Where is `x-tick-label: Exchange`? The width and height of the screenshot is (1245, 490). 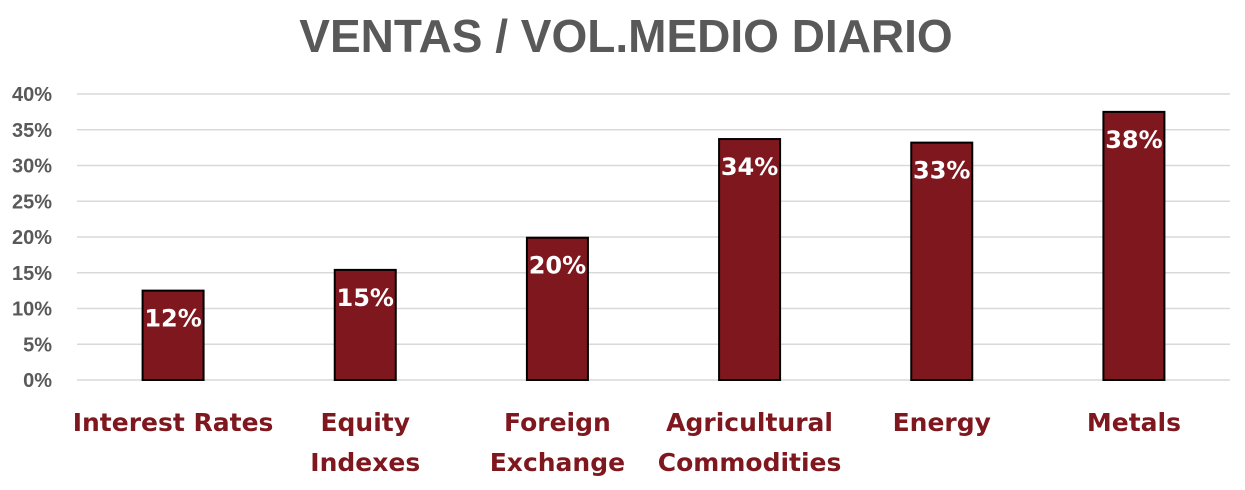
x-tick-label: Exchange is located at coordinates (557, 462).